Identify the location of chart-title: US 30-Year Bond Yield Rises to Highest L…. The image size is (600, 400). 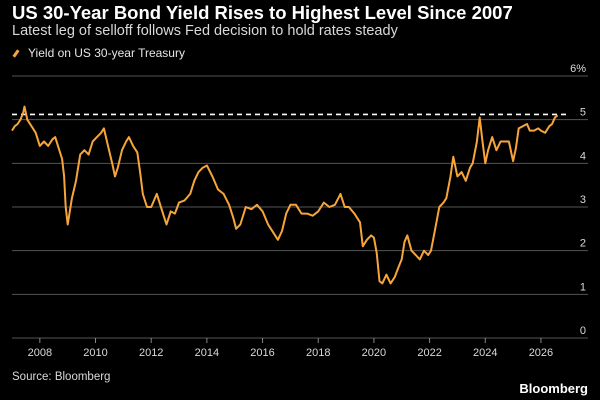
(262, 12).